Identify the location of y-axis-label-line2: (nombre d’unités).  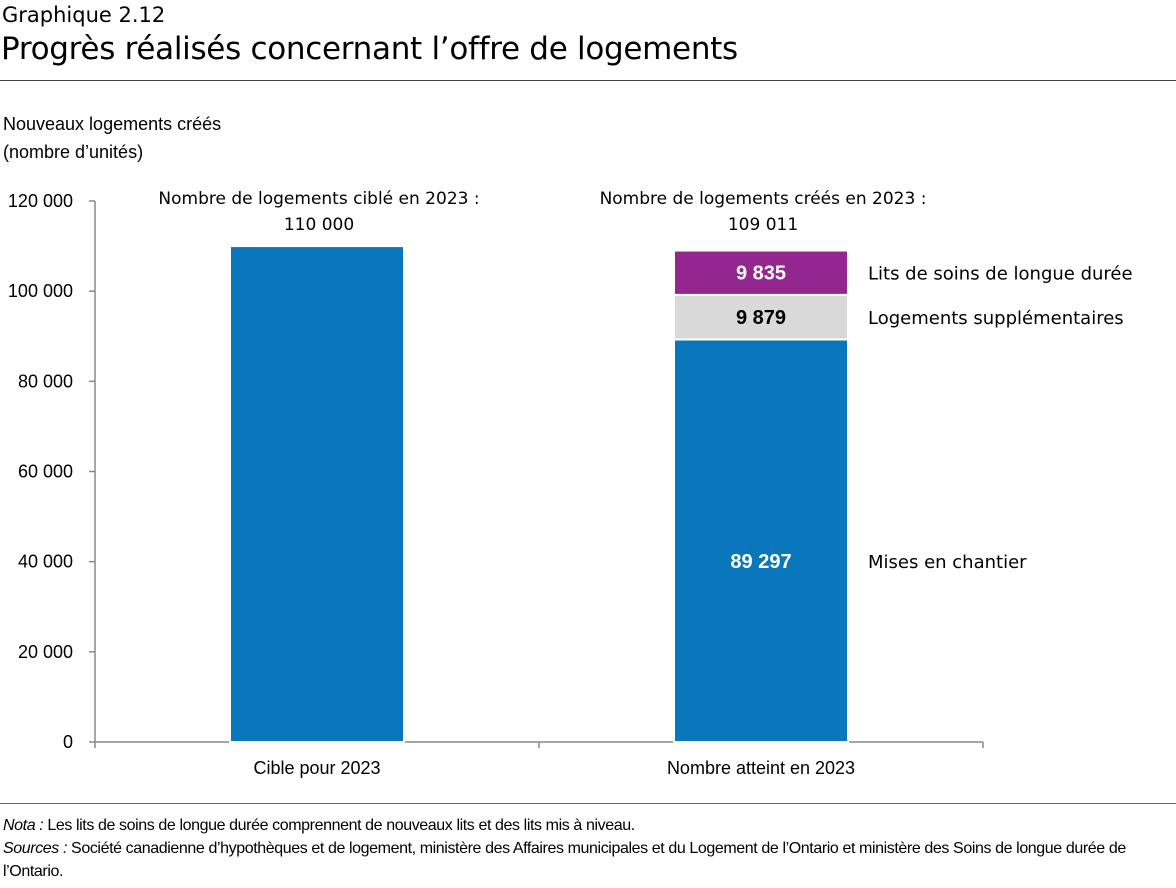
(73, 152).